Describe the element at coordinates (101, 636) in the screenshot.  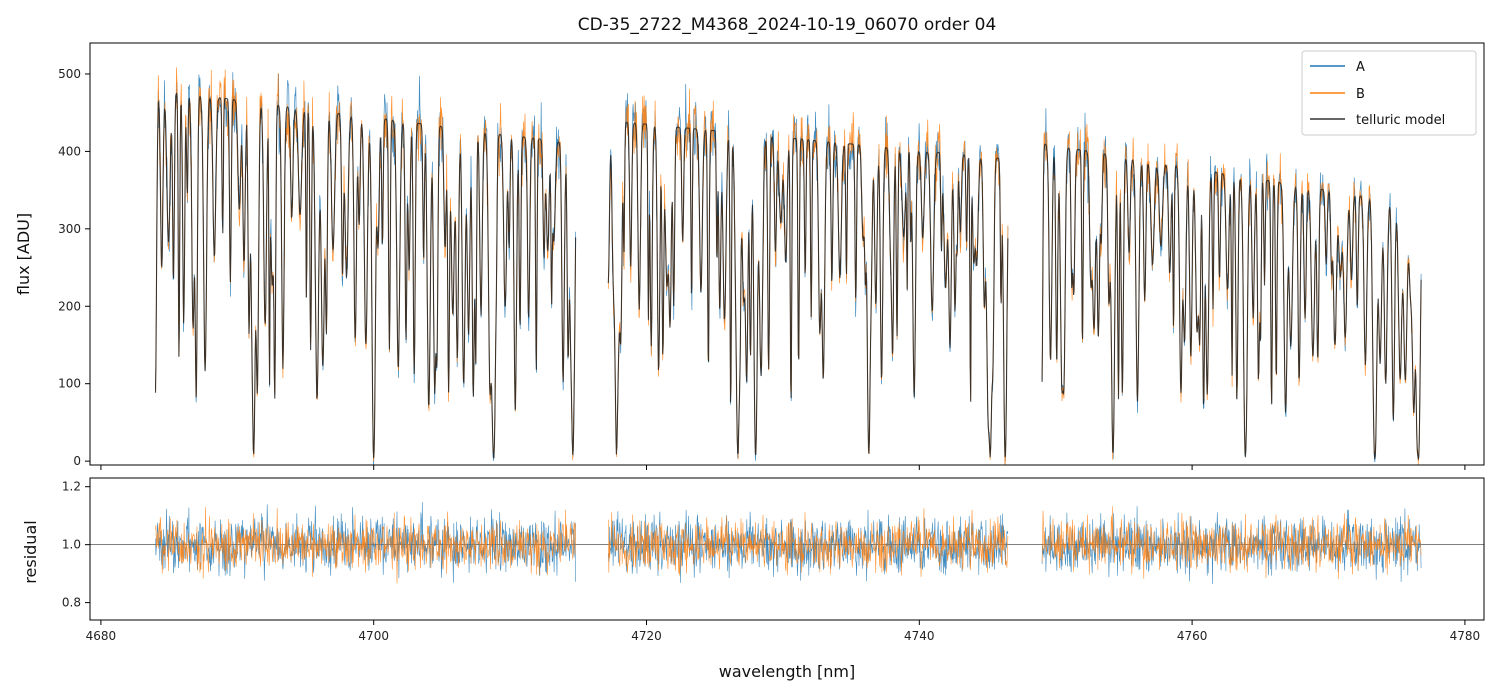
I see `x-tick-label: 4680` at that location.